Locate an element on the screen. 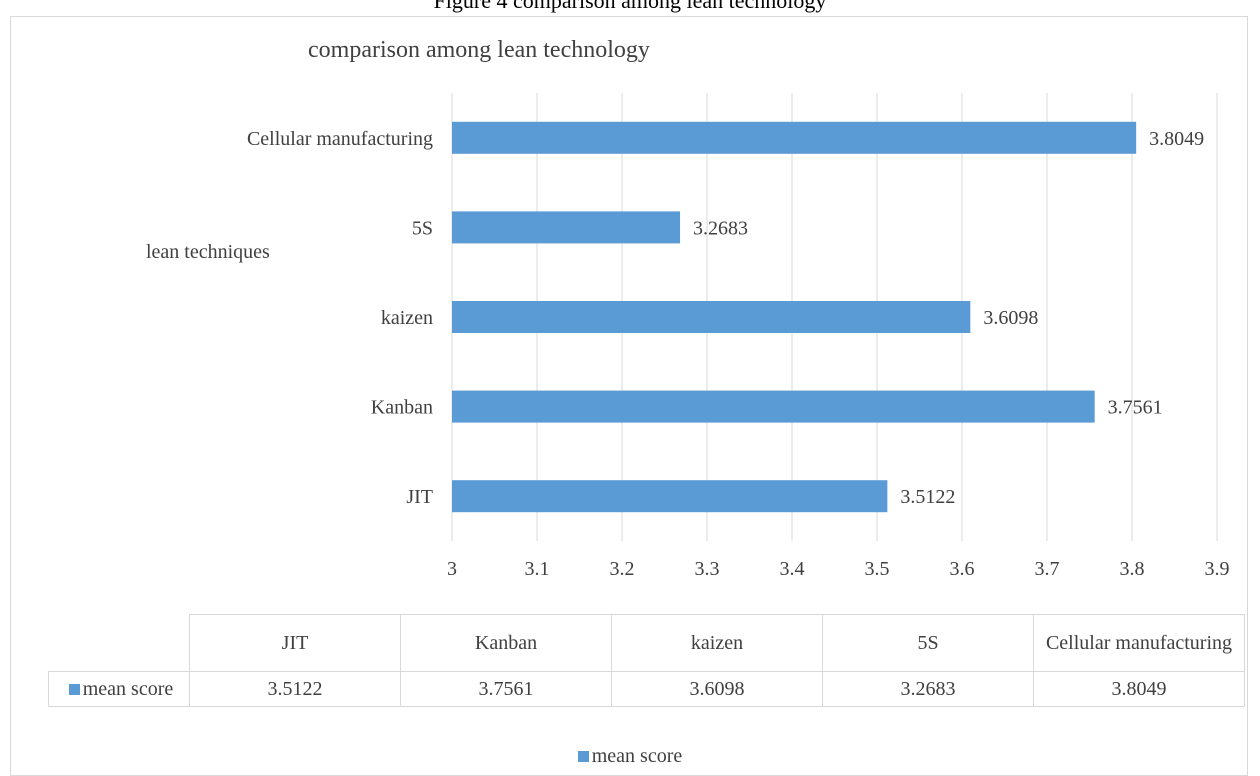 Image resolution: width=1260 pixels, height=776 pixels. category-label: Kanban is located at coordinates (402, 408).